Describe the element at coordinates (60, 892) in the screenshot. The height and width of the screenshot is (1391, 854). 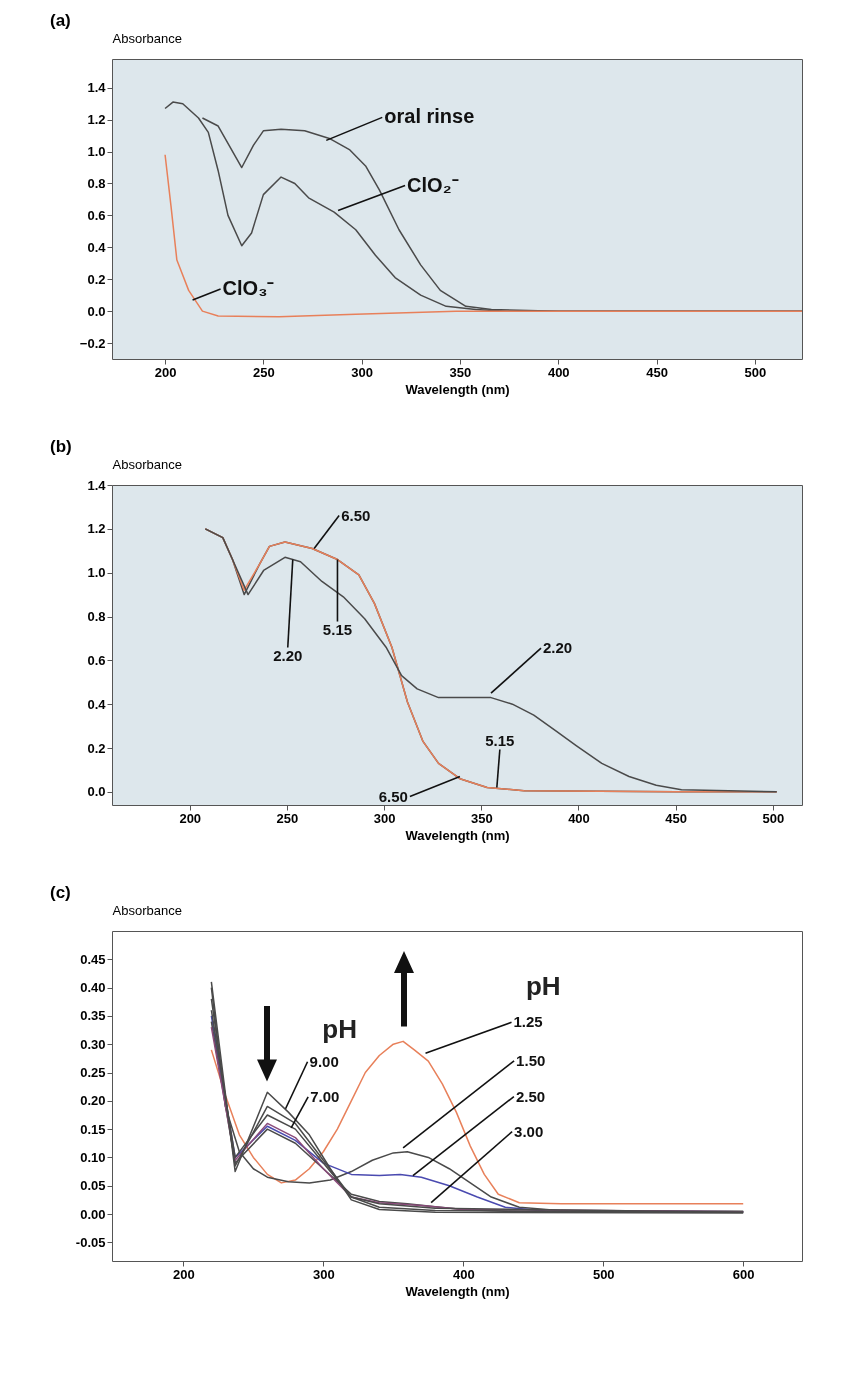
I see `chart-title: (c)` at that location.